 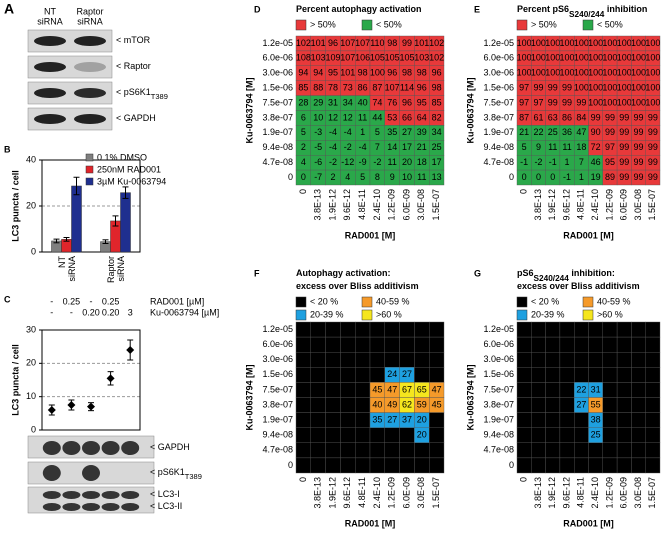 What do you see at coordinates (343, 273) in the screenshot?
I see `chart-title: Autophagy activation:` at bounding box center [343, 273].